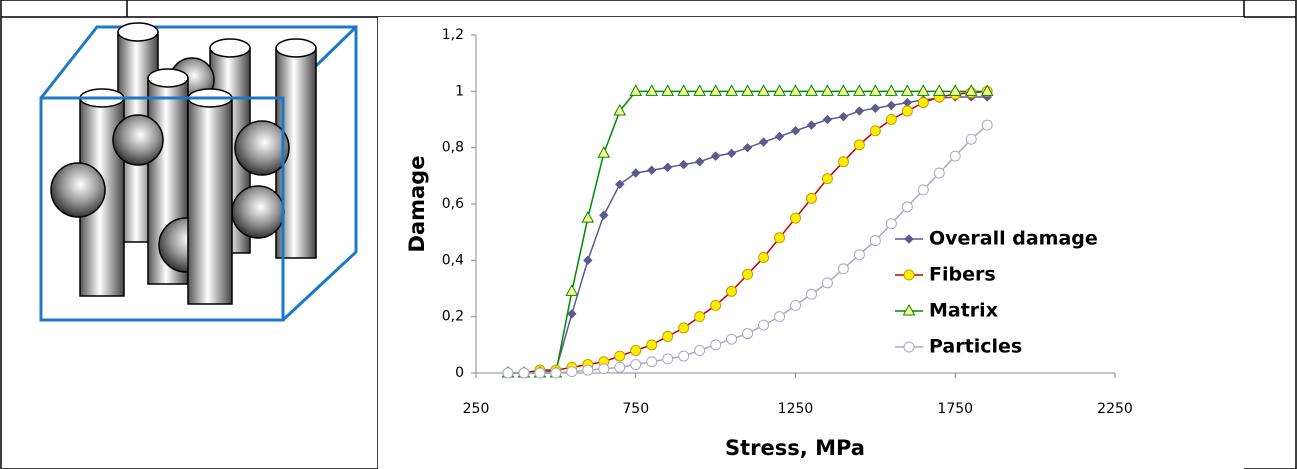  Describe the element at coordinates (963, 311) in the screenshot. I see `legend-label: Matrix` at that location.